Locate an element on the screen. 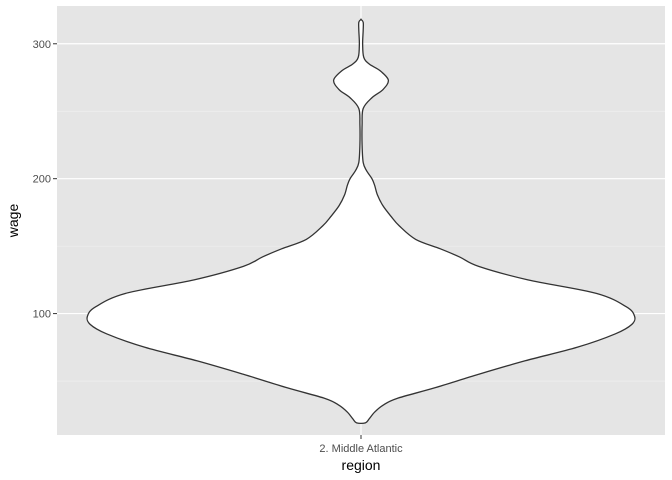 The height and width of the screenshot is (480, 672). x-axis-title: region is located at coordinates (361, 465).